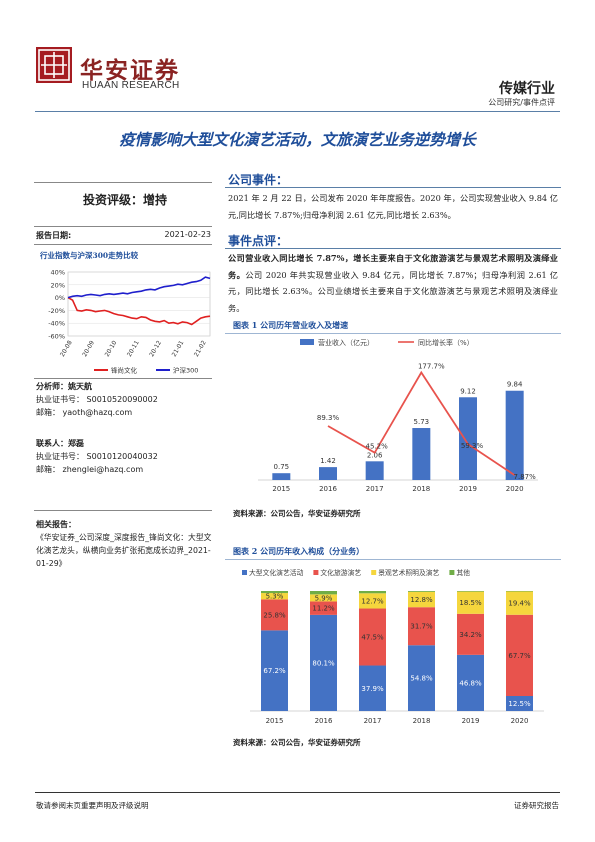 The image size is (595, 842). I want to click on fig2-x-tick: 2016, so click(324, 721).